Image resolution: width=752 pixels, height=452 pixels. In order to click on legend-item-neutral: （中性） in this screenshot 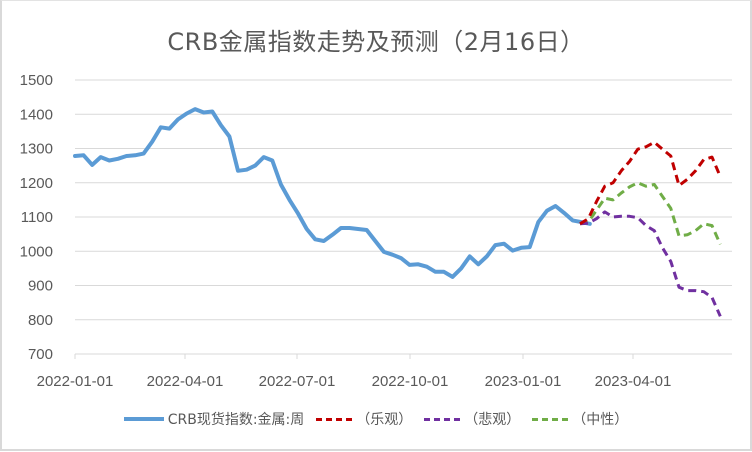, I will do `click(580, 419)`.